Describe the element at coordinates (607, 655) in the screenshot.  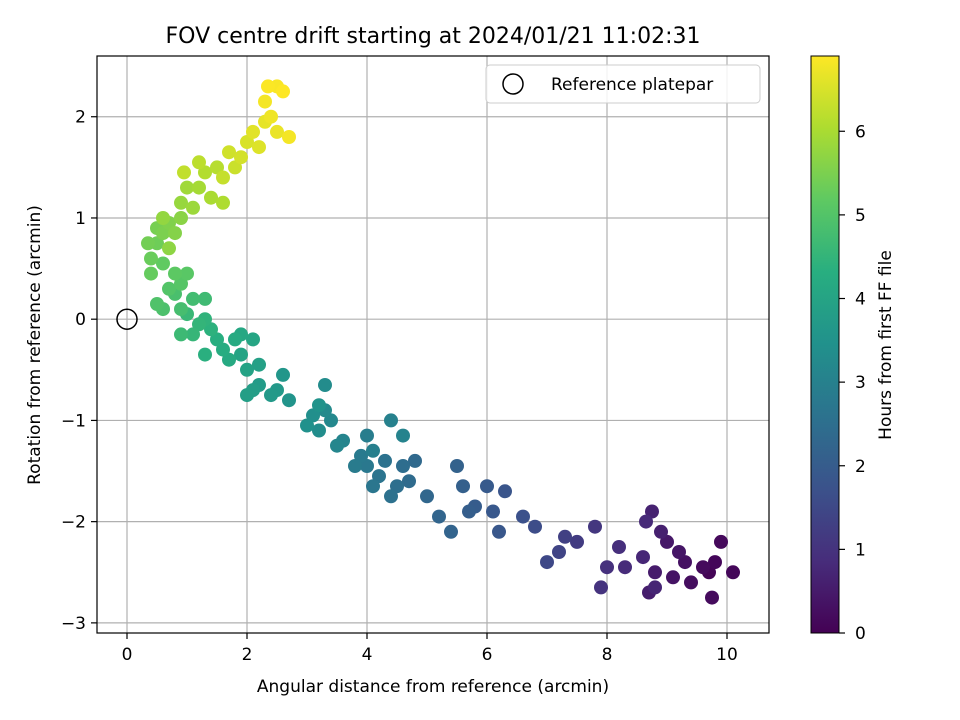
I see `x-tick-label: 8` at that location.